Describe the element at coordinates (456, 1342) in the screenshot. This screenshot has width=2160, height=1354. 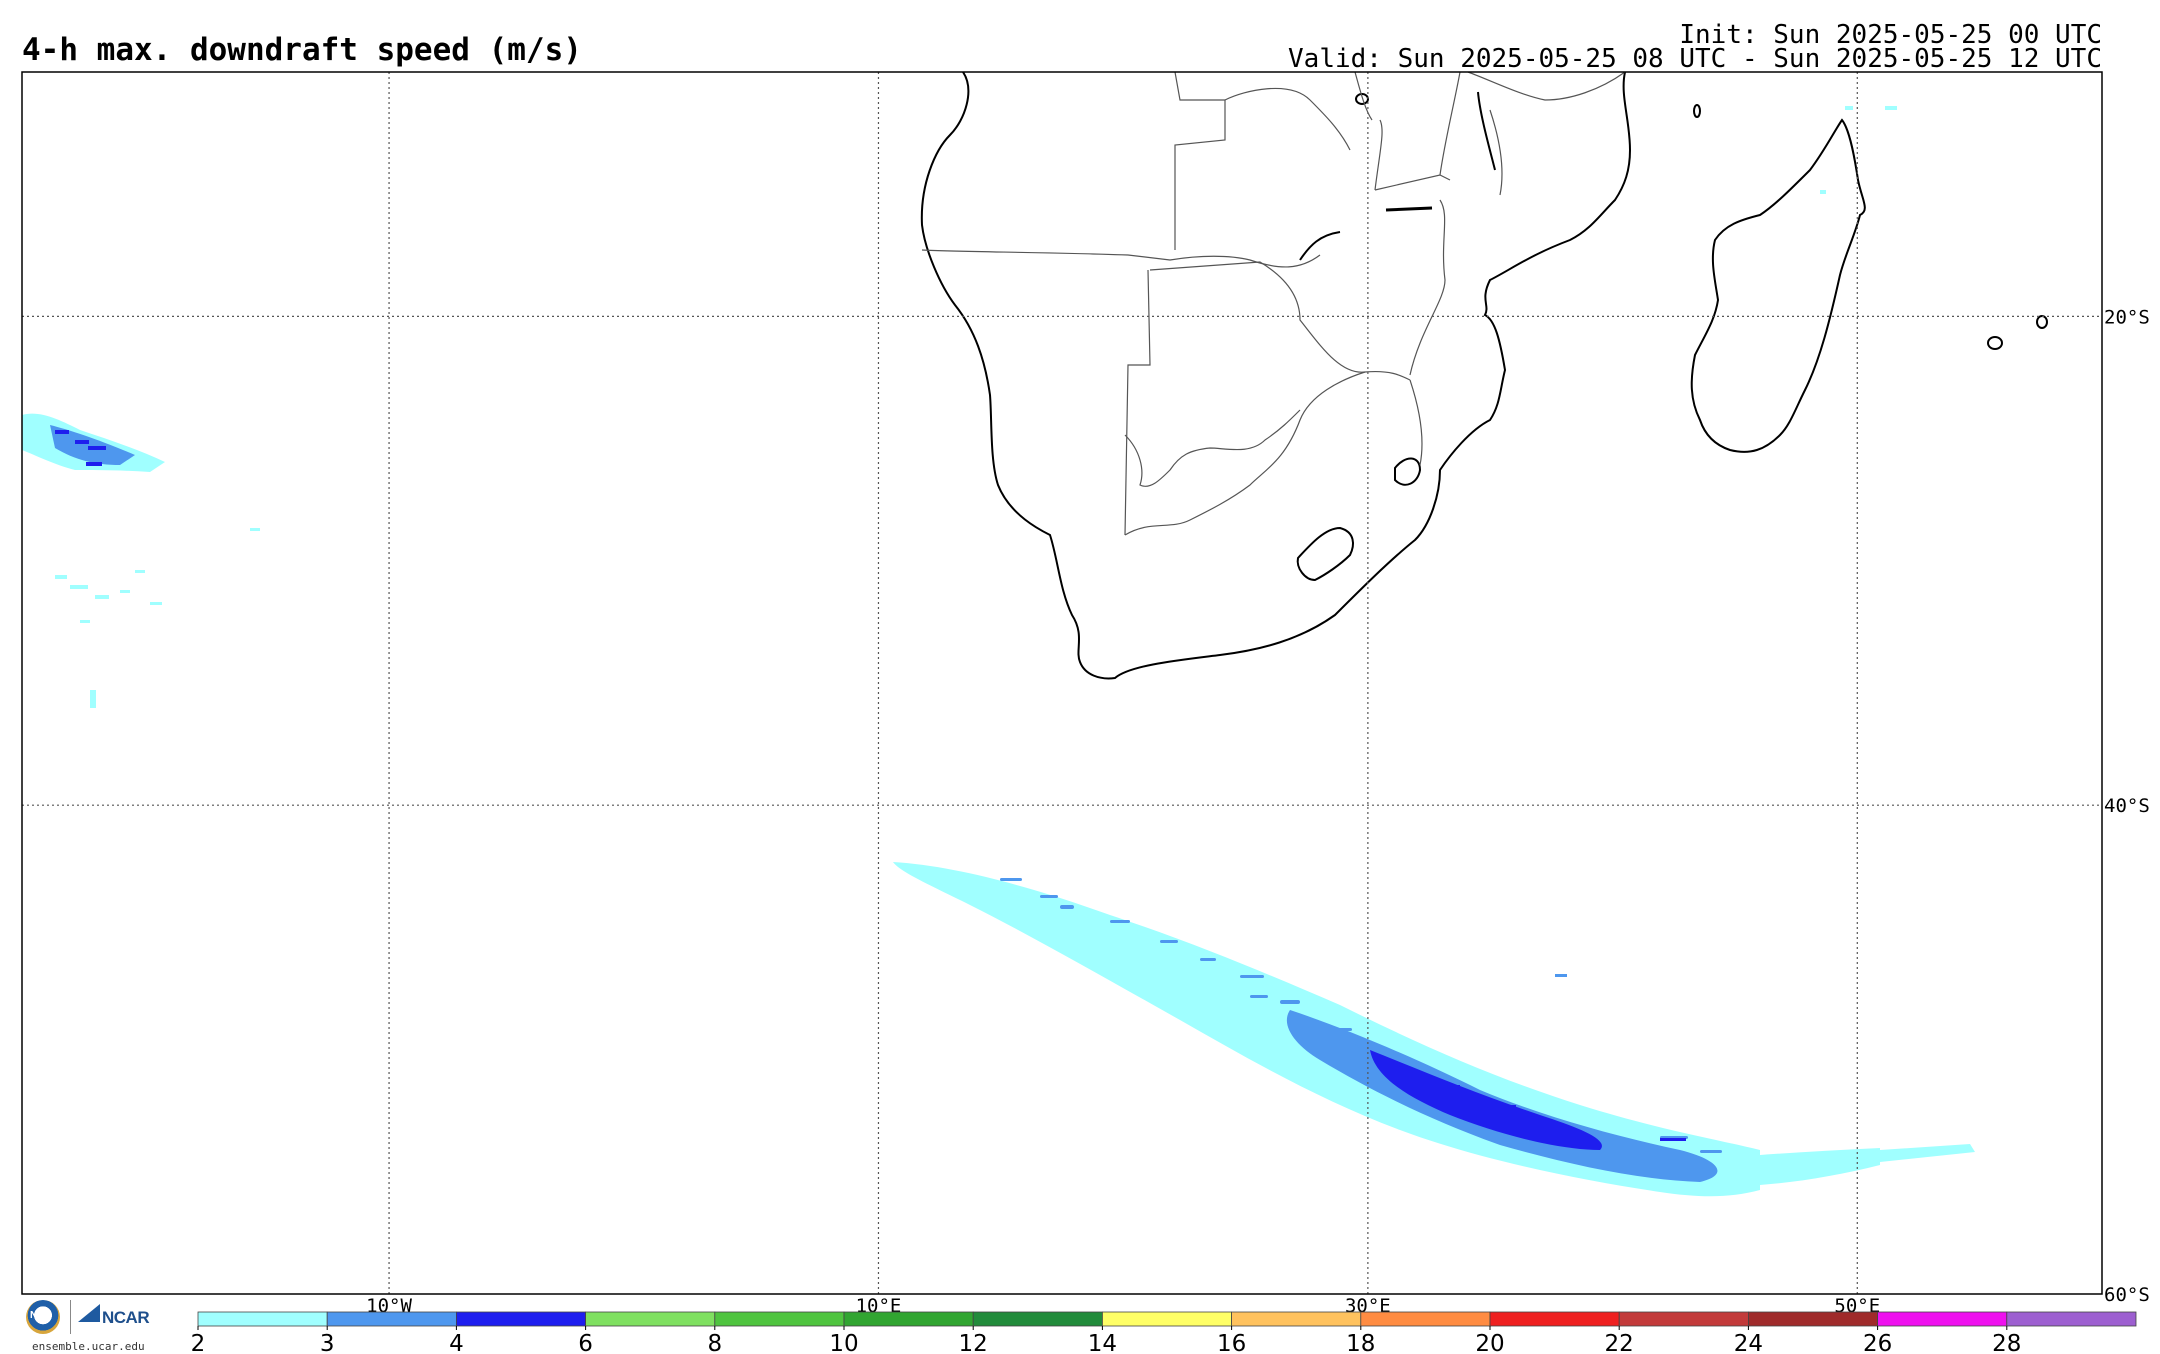
I see `colorbar-tick-label: 4` at that location.